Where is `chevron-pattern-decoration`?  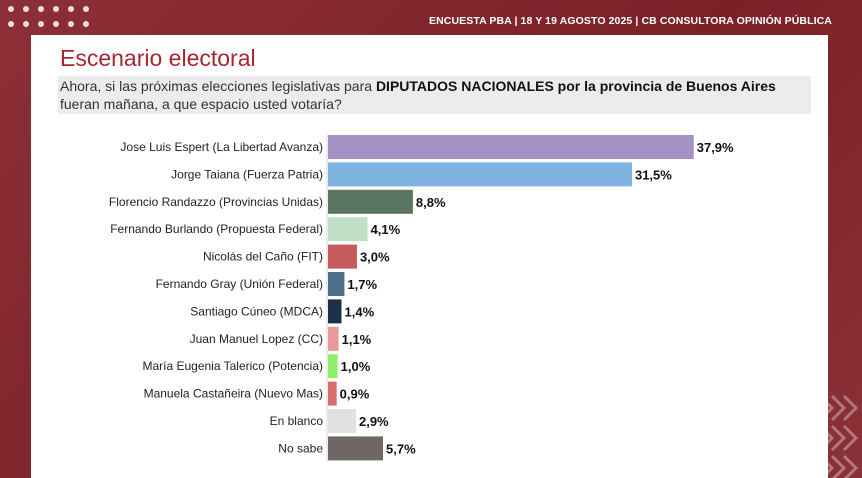
chevron-pattern-decoration is located at coordinates (838, 436).